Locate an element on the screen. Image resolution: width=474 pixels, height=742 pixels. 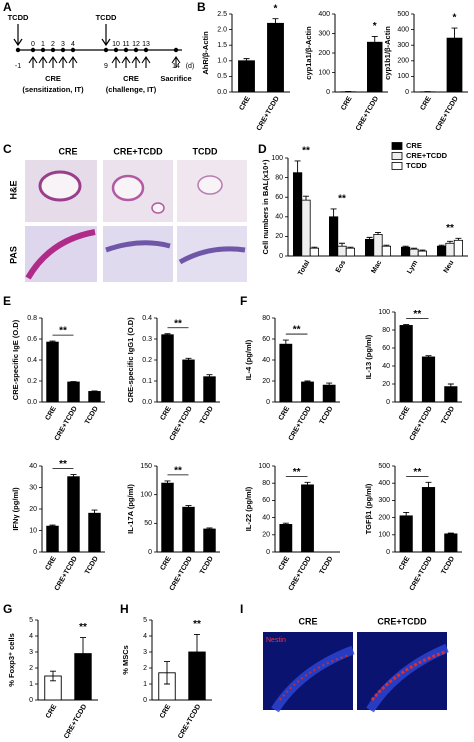
day-label: 13 is located at coordinates (146, 44).